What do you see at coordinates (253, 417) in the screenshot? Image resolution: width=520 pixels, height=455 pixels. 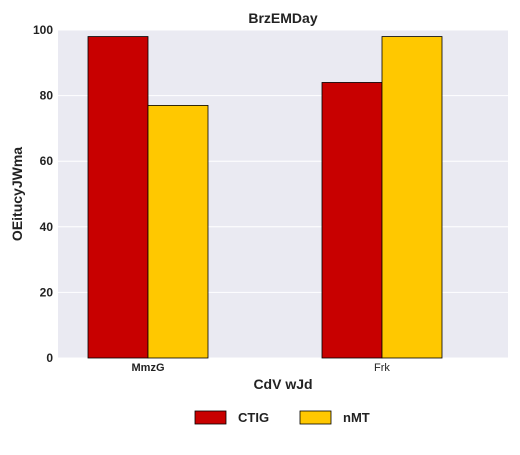 I see `legend-label-ctig: CTIG` at bounding box center [253, 417].